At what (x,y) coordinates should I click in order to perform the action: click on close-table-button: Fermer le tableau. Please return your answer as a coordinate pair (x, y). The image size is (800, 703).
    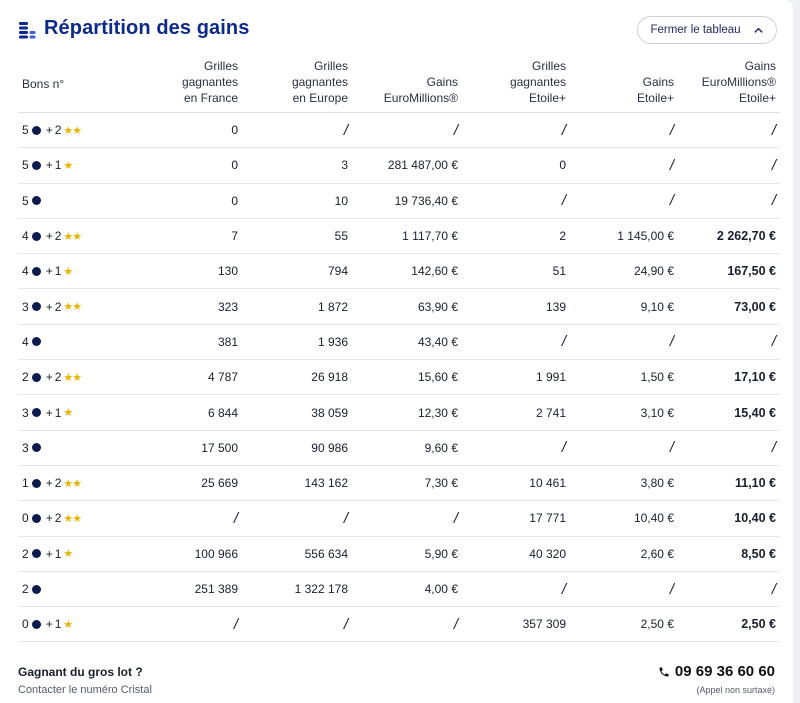
    Looking at the image, I should click on (707, 30).